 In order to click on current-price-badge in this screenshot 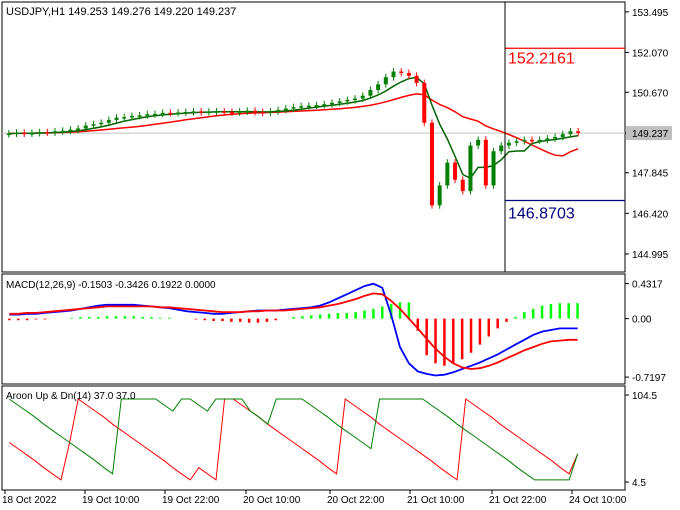, I will do `click(649, 133)`.